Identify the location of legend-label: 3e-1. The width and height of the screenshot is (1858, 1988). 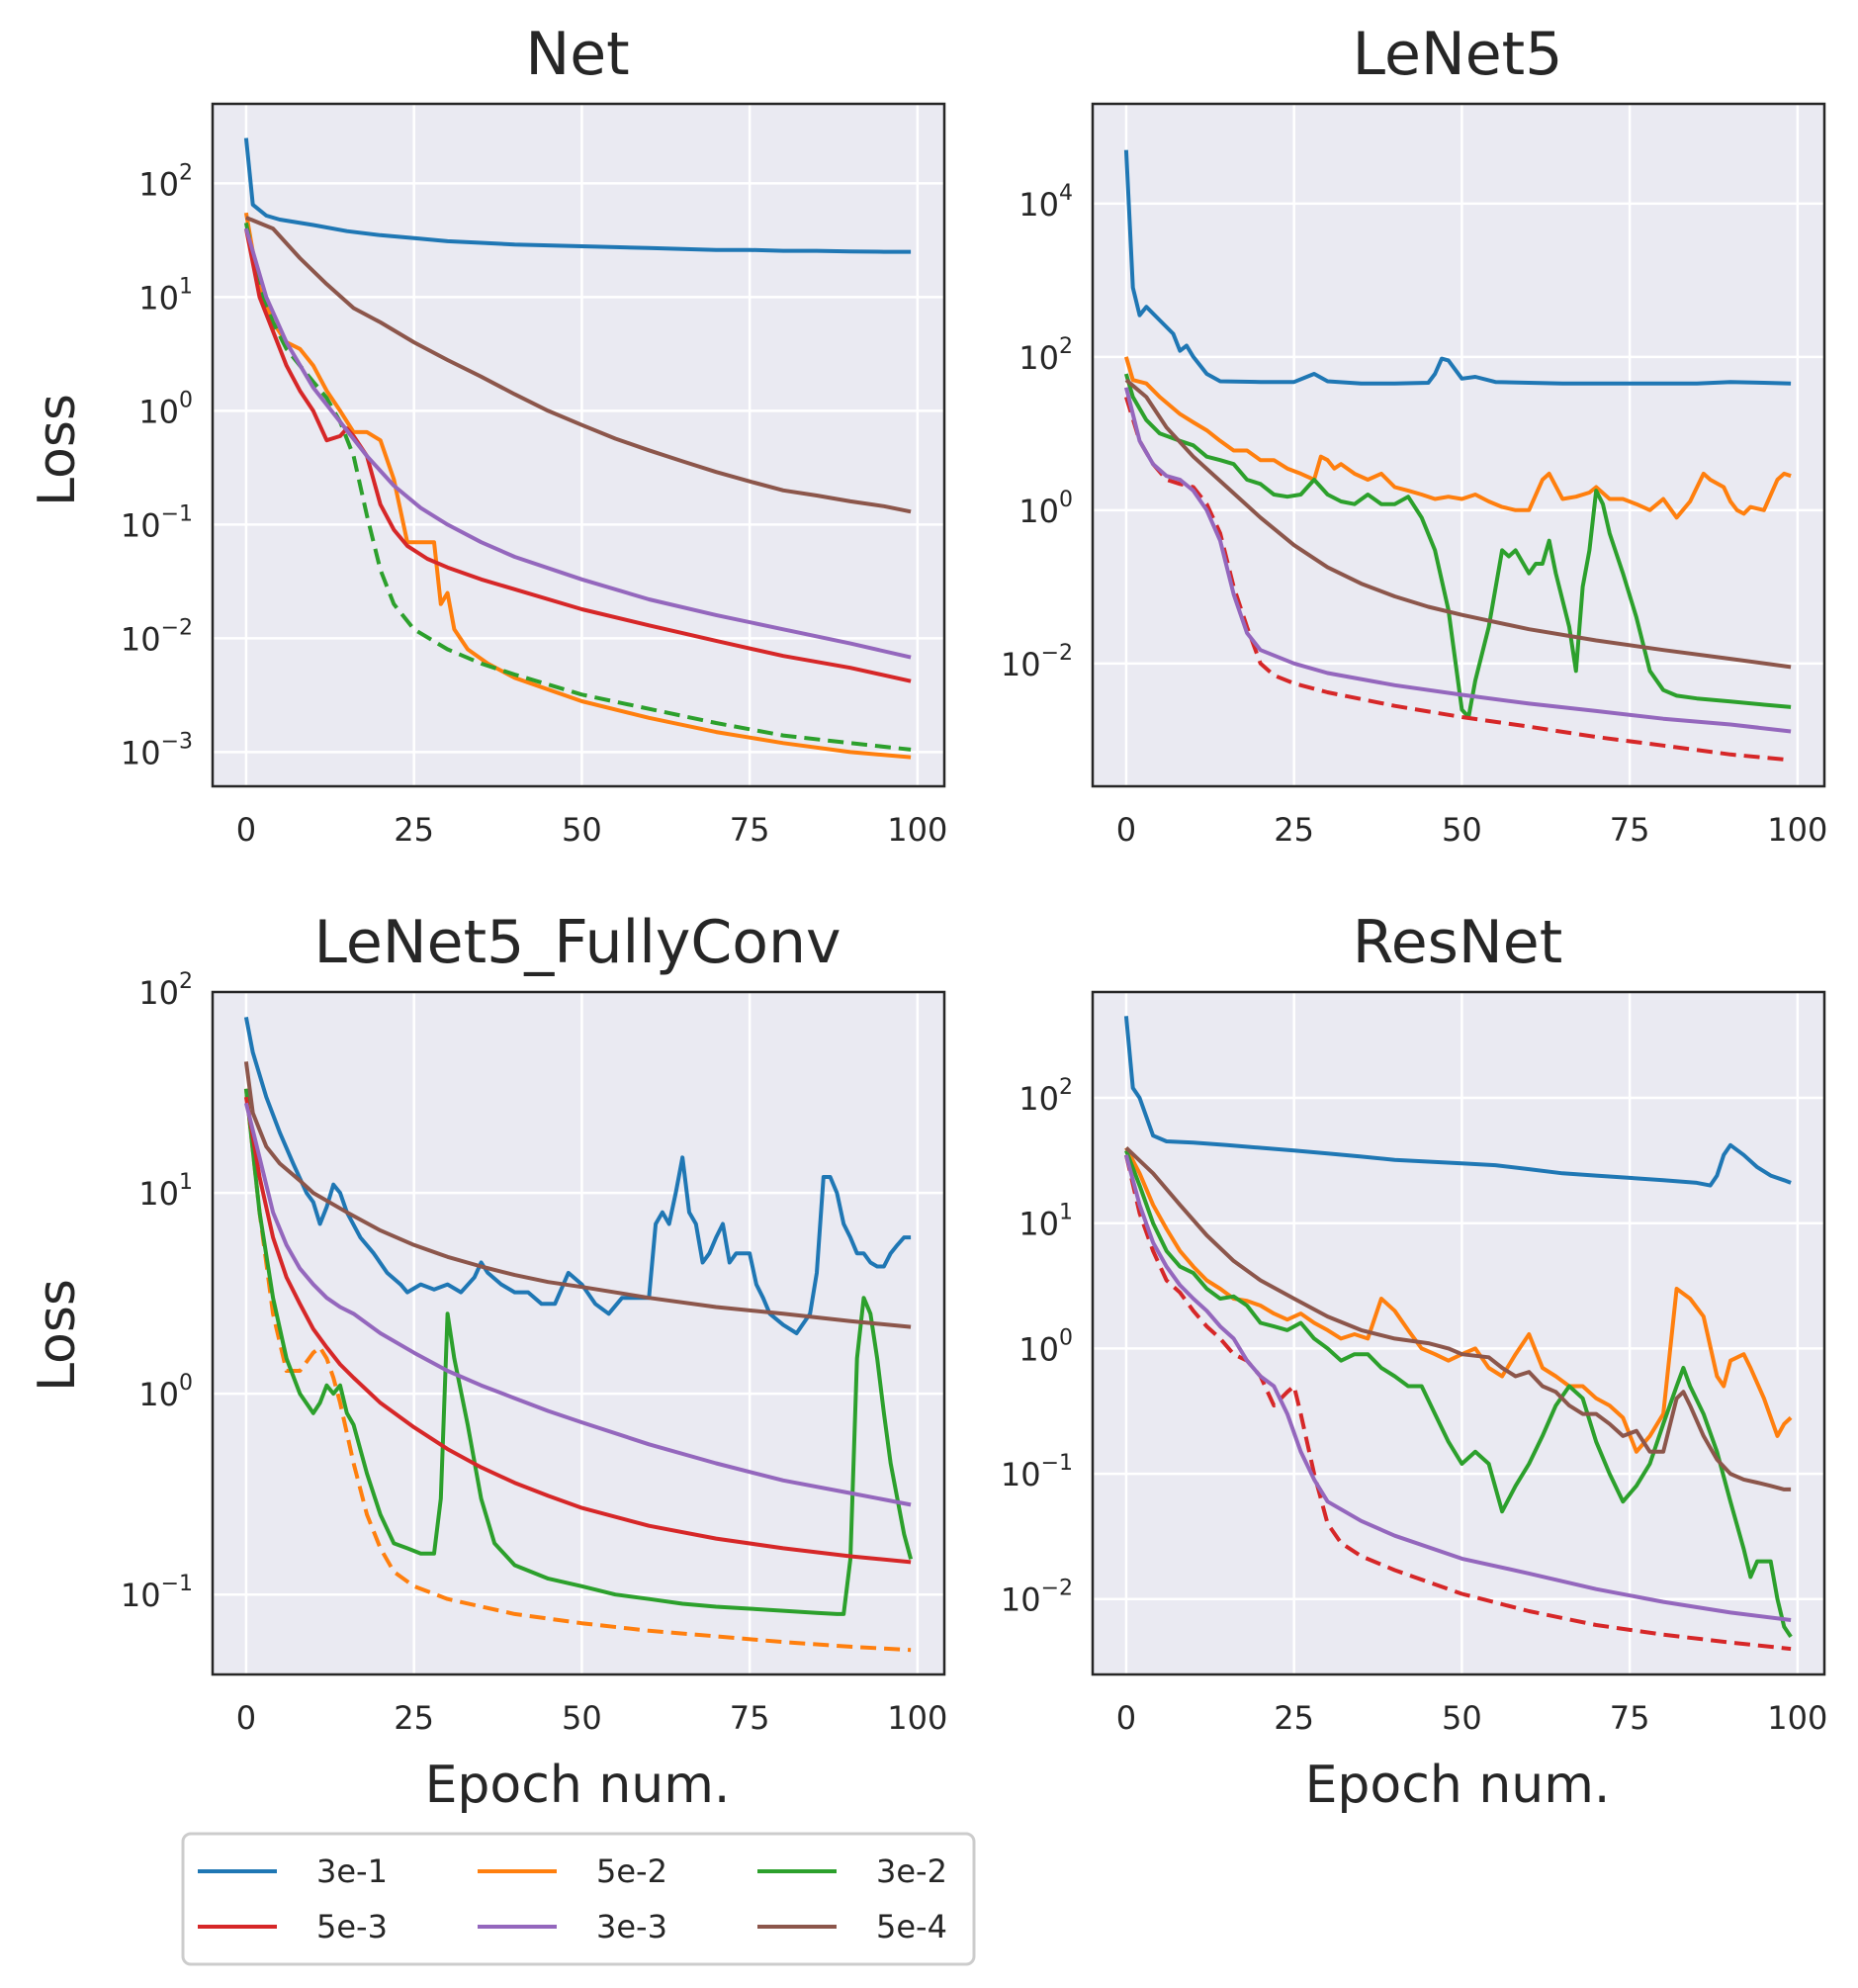
(352, 1871).